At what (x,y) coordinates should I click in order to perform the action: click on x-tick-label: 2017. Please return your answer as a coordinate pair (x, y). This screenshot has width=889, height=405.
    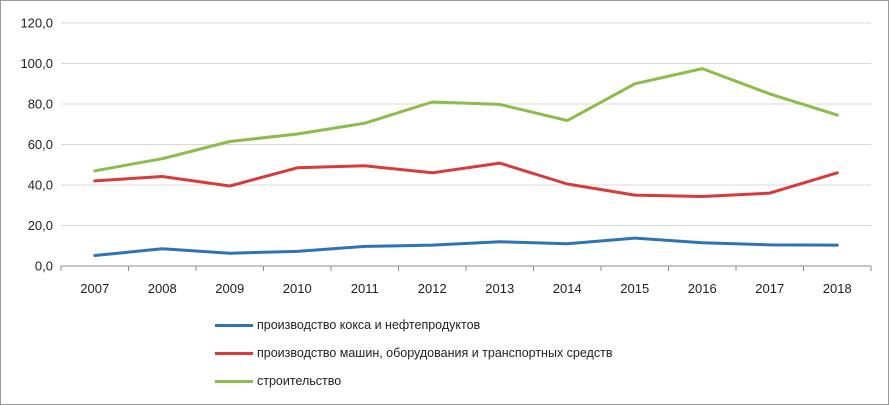
    Looking at the image, I should click on (769, 288).